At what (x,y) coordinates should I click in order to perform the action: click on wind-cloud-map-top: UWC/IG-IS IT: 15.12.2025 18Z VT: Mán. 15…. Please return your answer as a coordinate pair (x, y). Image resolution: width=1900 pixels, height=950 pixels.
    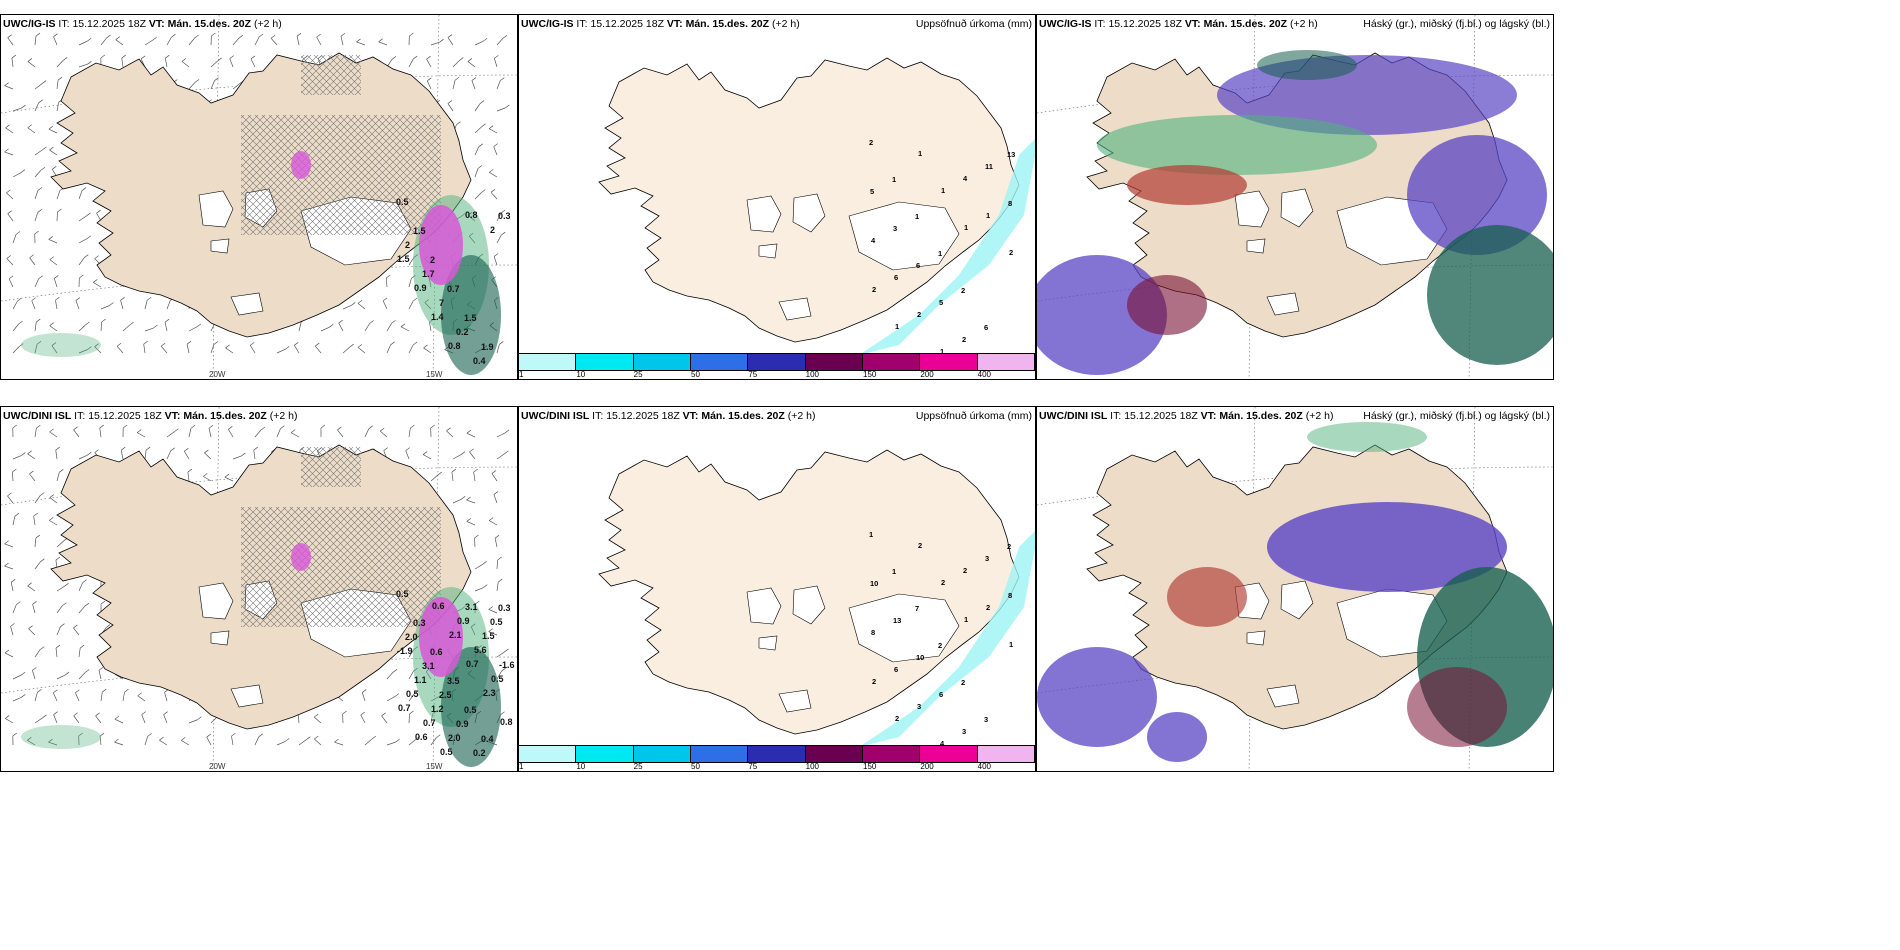
    Looking at the image, I should click on (259, 197).